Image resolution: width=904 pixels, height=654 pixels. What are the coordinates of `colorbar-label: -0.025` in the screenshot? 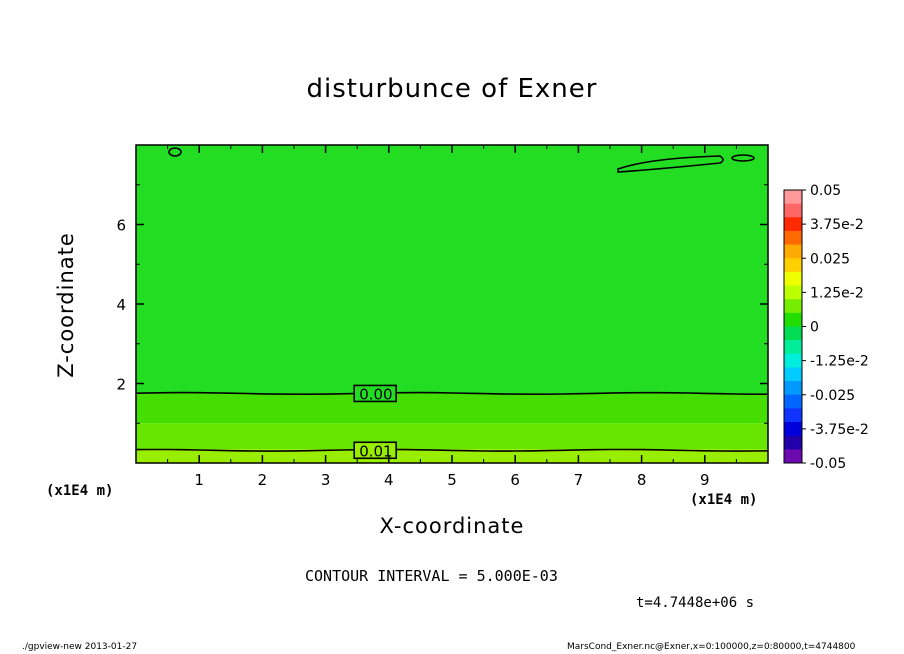 It's located at (832, 396).